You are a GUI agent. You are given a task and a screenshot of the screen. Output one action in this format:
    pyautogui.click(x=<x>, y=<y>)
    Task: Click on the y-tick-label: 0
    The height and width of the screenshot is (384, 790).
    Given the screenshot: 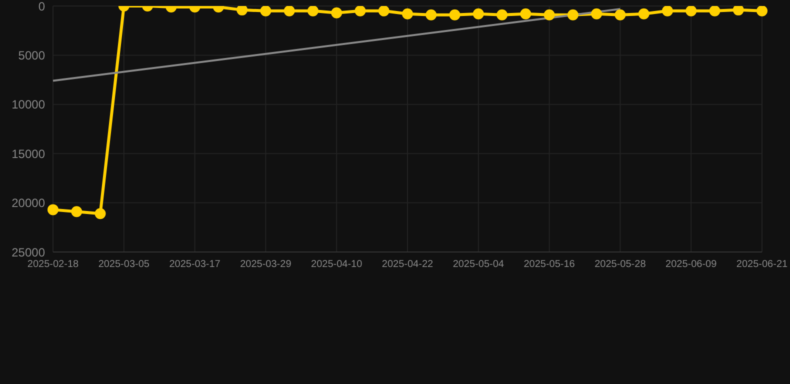 What is the action you would take?
    pyautogui.click(x=42, y=7)
    